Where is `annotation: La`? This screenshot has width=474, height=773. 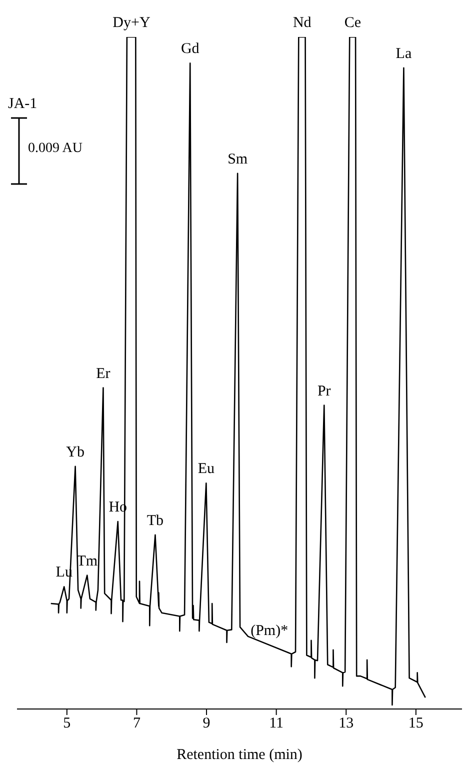
annotation: La is located at coordinates (404, 54).